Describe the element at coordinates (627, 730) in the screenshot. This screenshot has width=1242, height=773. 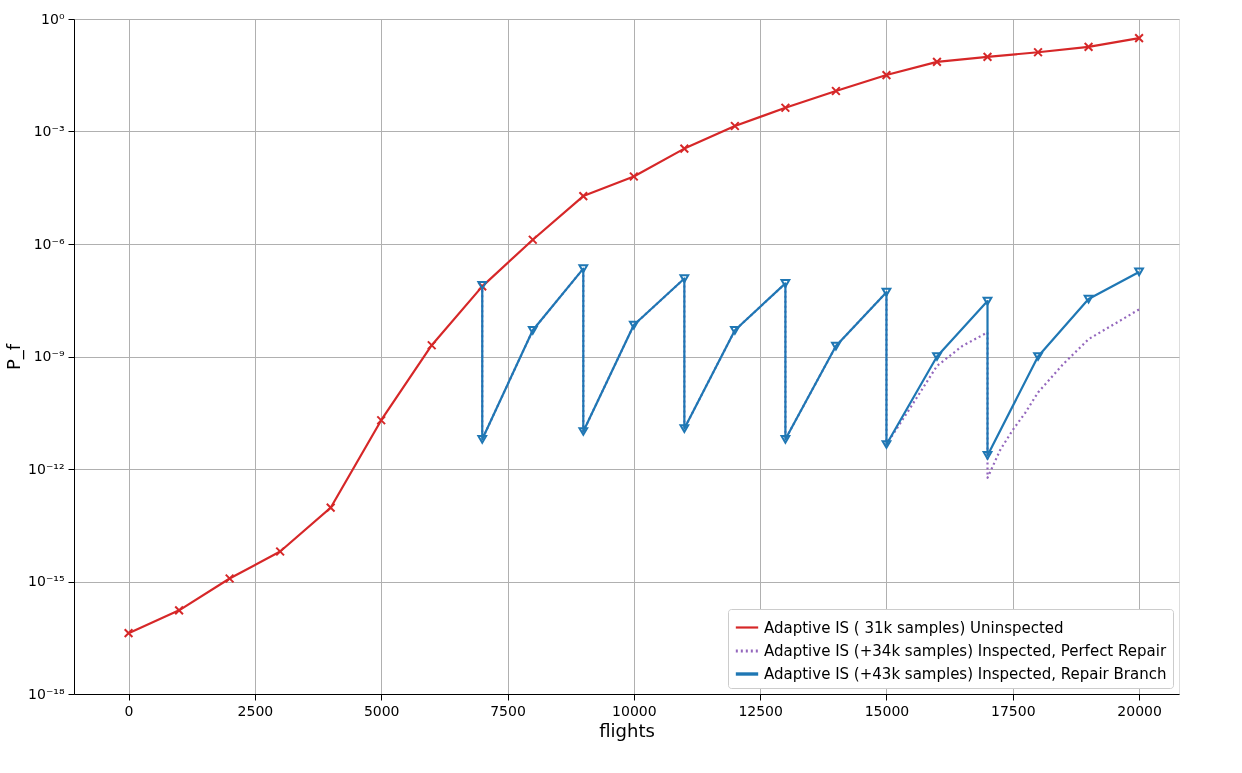
I see `x-axis-title: flights` at that location.